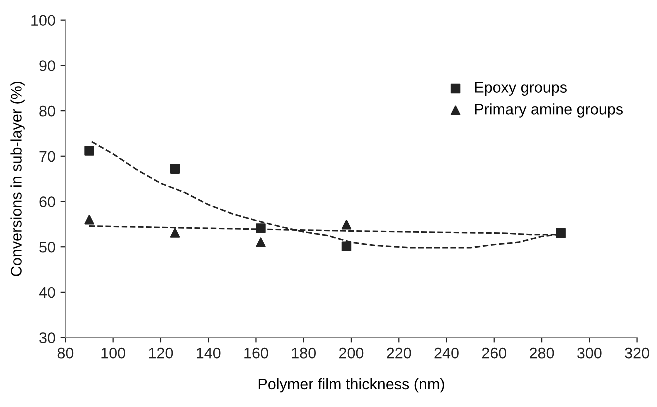 This screenshot has height=407, width=657. Describe the element at coordinates (48, 202) in the screenshot. I see `y-tick-label: 60` at that location.